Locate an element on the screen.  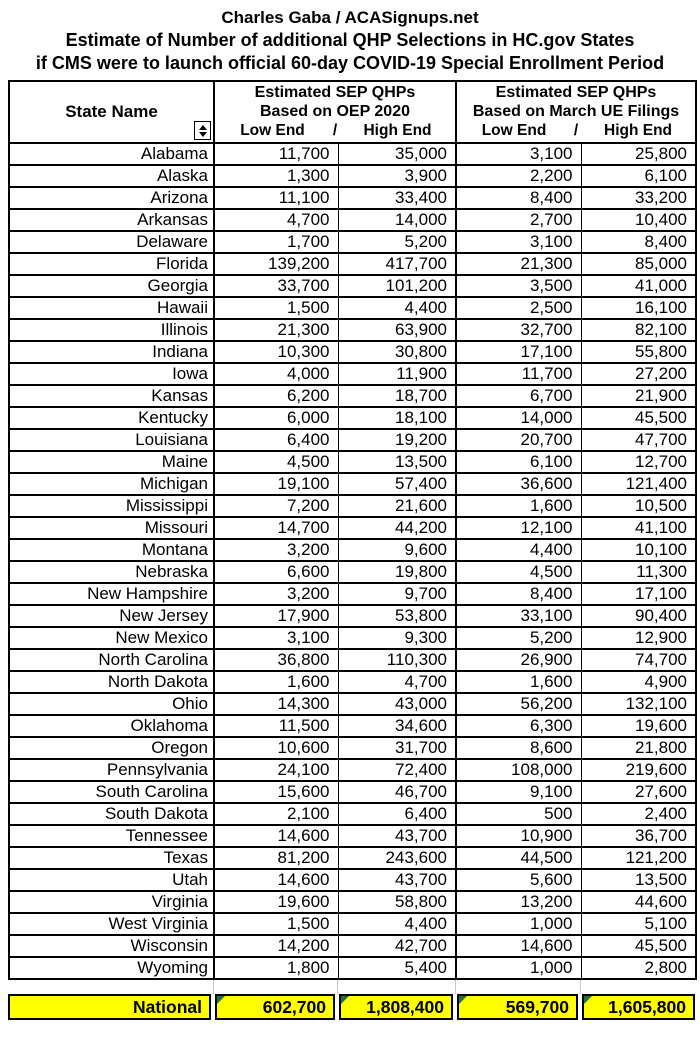
ue-low-cell: 5,200 is located at coordinates (518, 638).